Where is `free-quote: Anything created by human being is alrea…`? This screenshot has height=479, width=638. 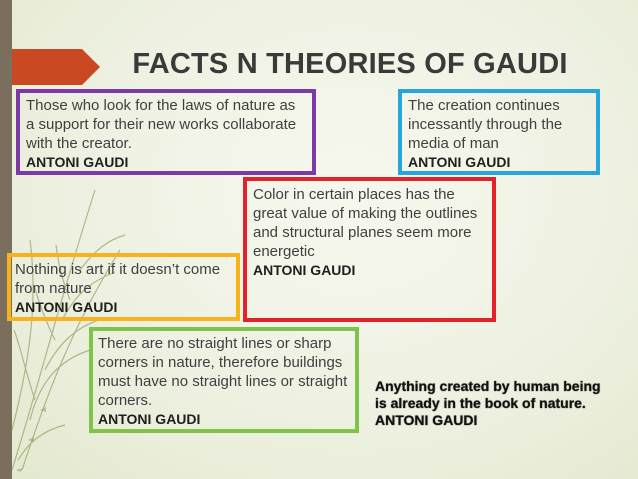
free-quote: Anything created by human being is alrea… is located at coordinates (495, 403).